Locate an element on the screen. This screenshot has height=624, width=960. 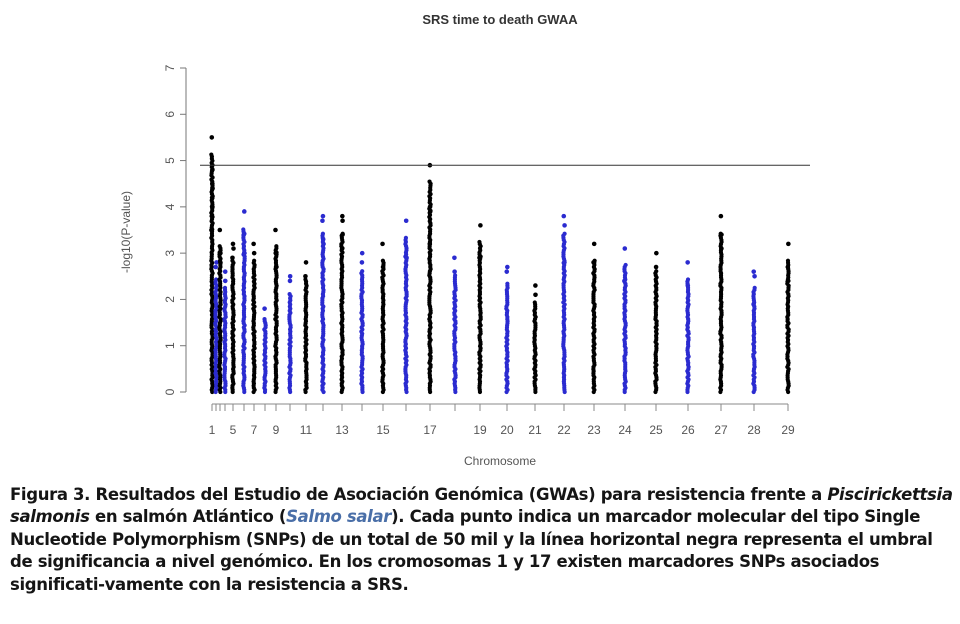
caption-text-2: en salmón Atlántico ( is located at coordinates (188, 517).